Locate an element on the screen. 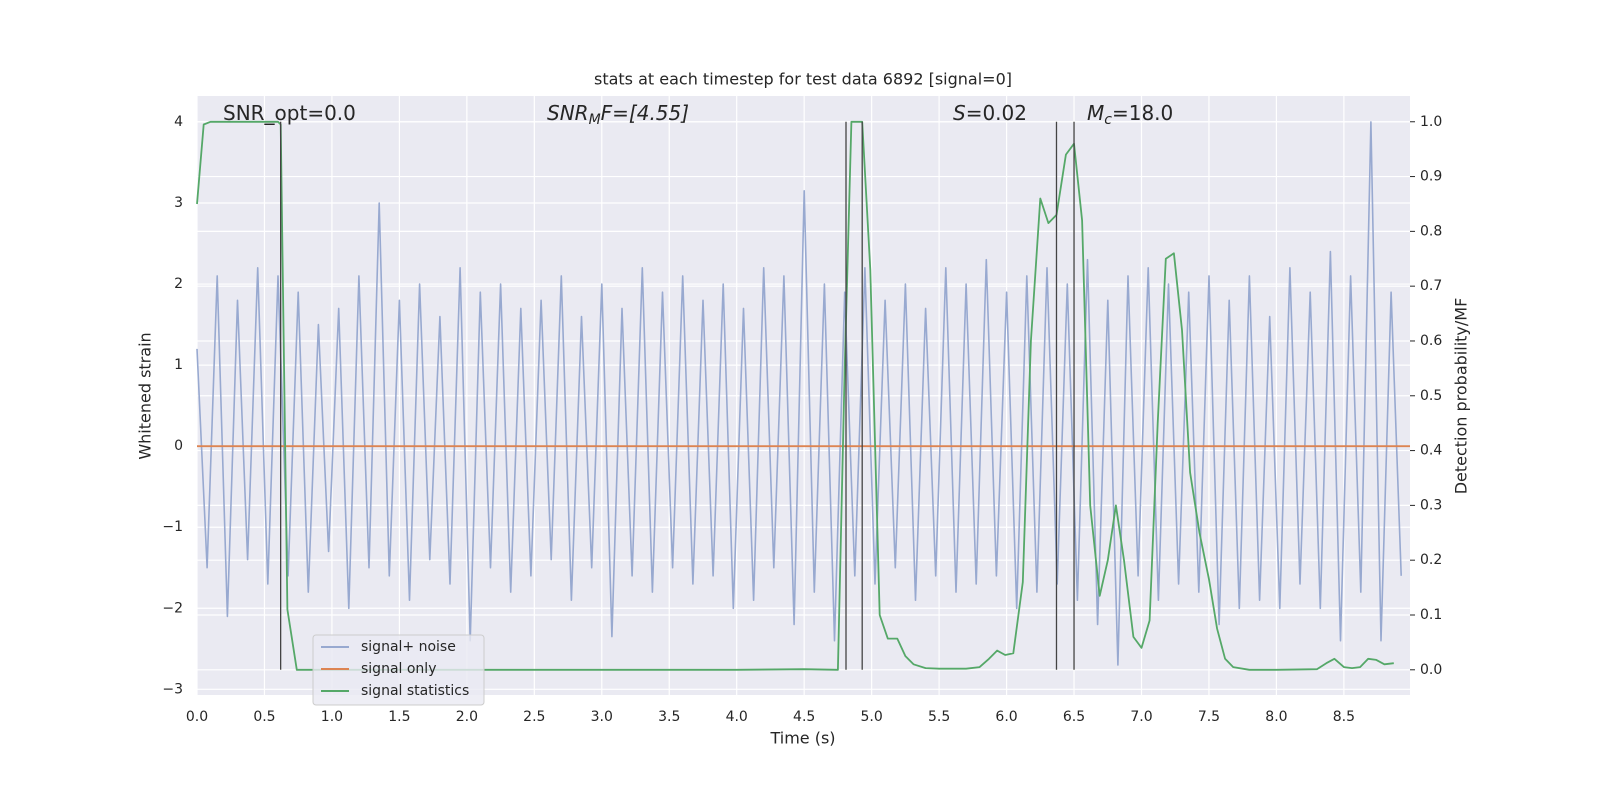 Image resolution: width=1600 pixels, height=800 pixels. y2-tick-label: 0.9 is located at coordinates (1431, 177).